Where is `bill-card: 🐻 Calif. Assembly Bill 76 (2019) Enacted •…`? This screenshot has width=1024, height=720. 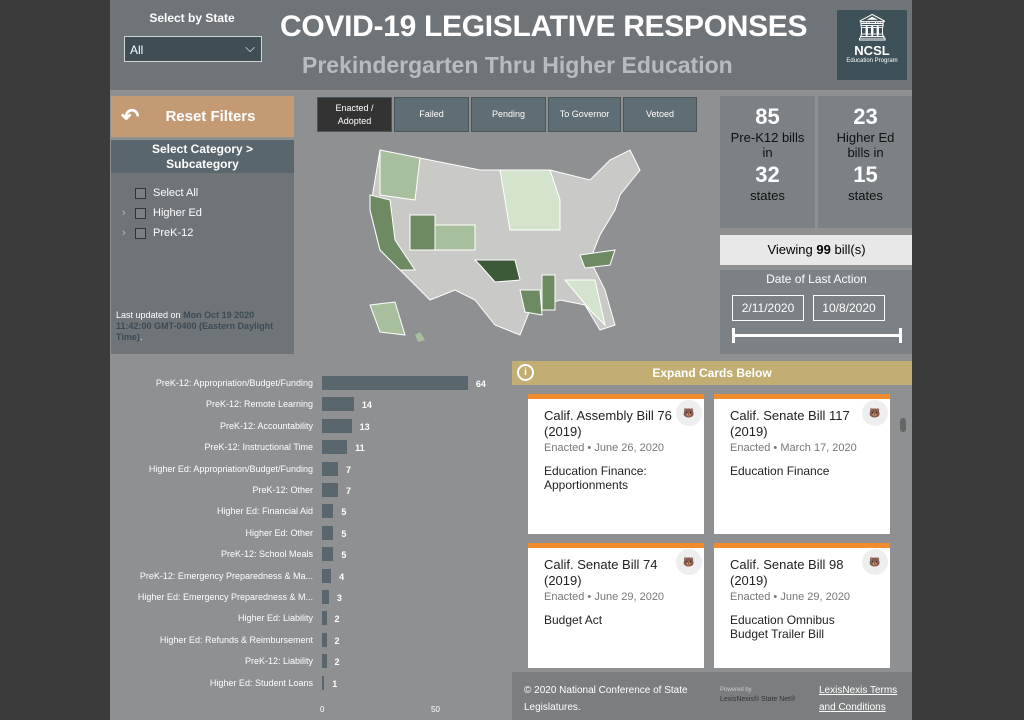
bill-card: 🐻 Calif. Assembly Bill 76 (2019) Enacted •… is located at coordinates (616, 464).